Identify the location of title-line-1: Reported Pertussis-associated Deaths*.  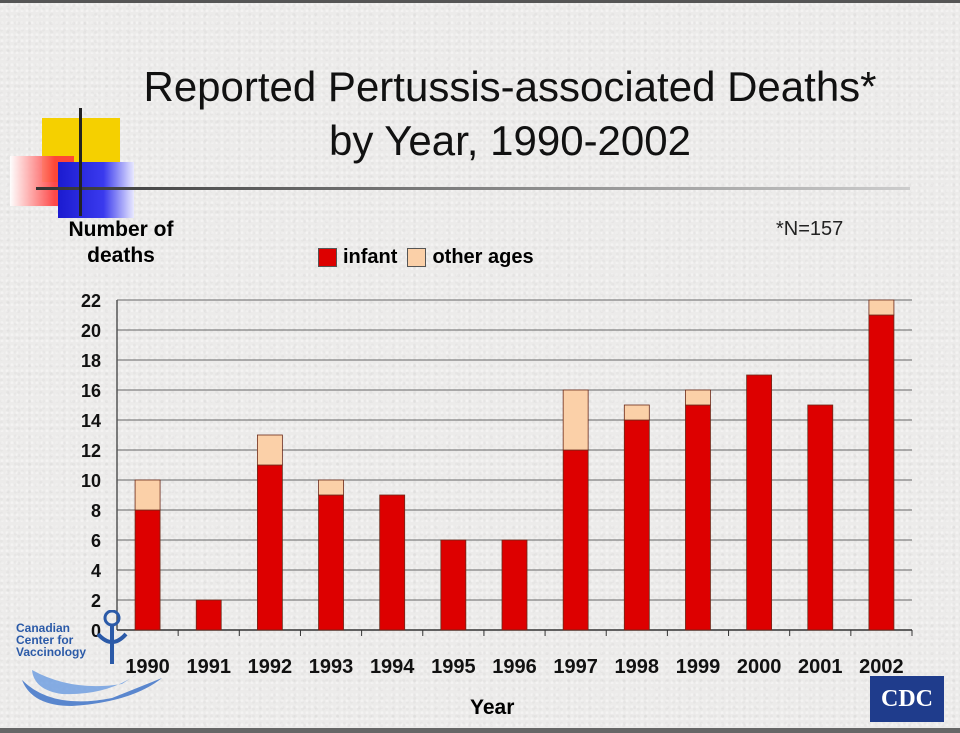
(510, 86).